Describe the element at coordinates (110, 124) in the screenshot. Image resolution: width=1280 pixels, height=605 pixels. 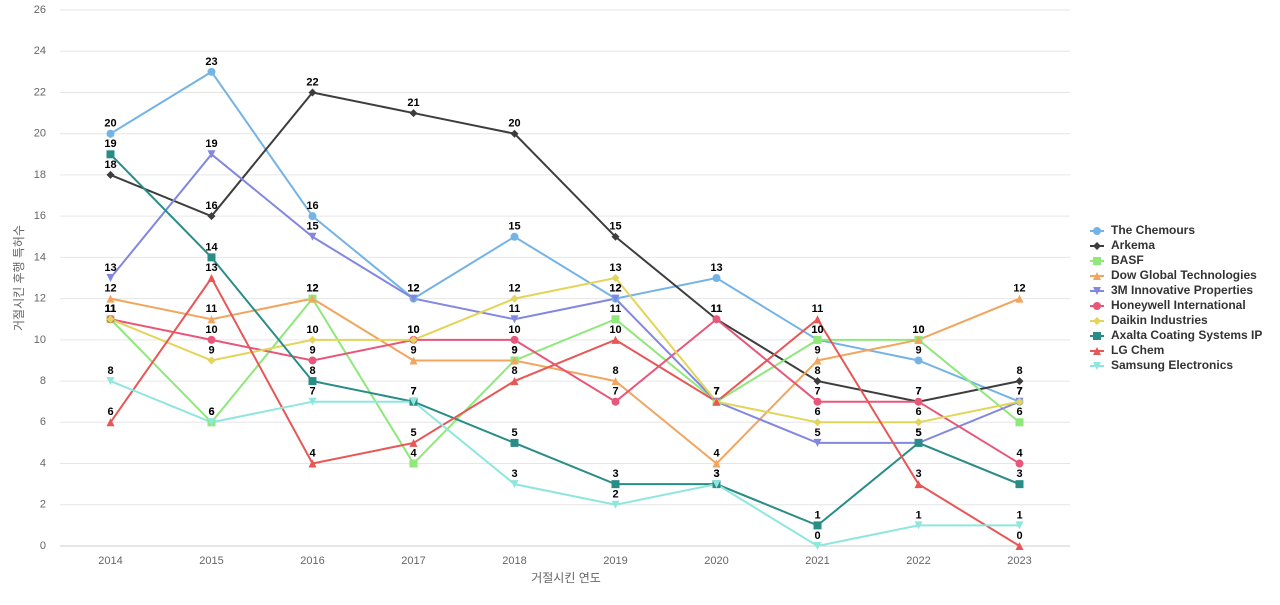
I see `data-label: 20` at that location.